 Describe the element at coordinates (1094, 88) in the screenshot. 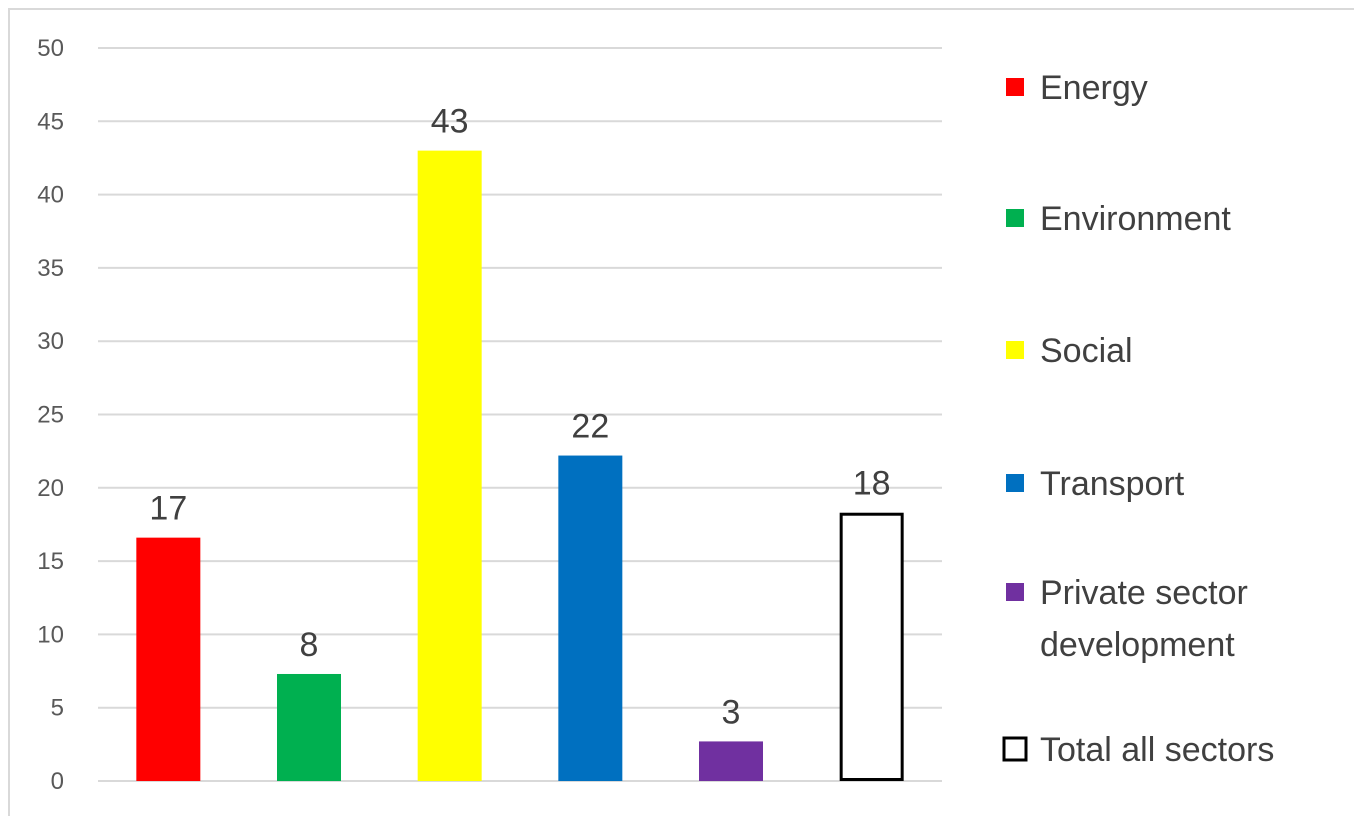

I see `legend-label: Energy` at that location.